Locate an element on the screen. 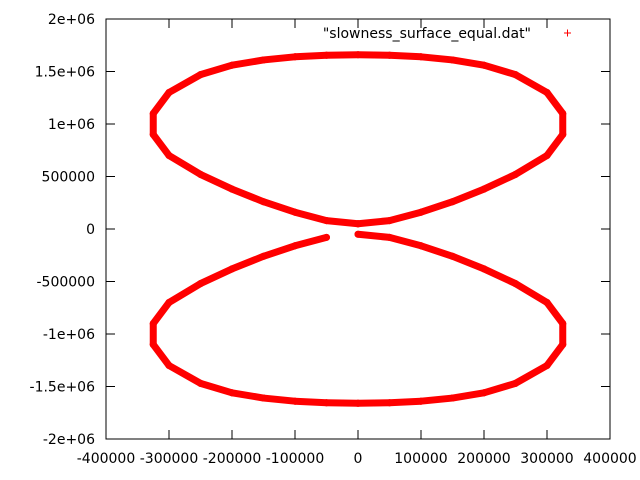 Image resolution: width=640 pixels, height=480 pixels. x-tick-label: 300000 is located at coordinates (546, 459).